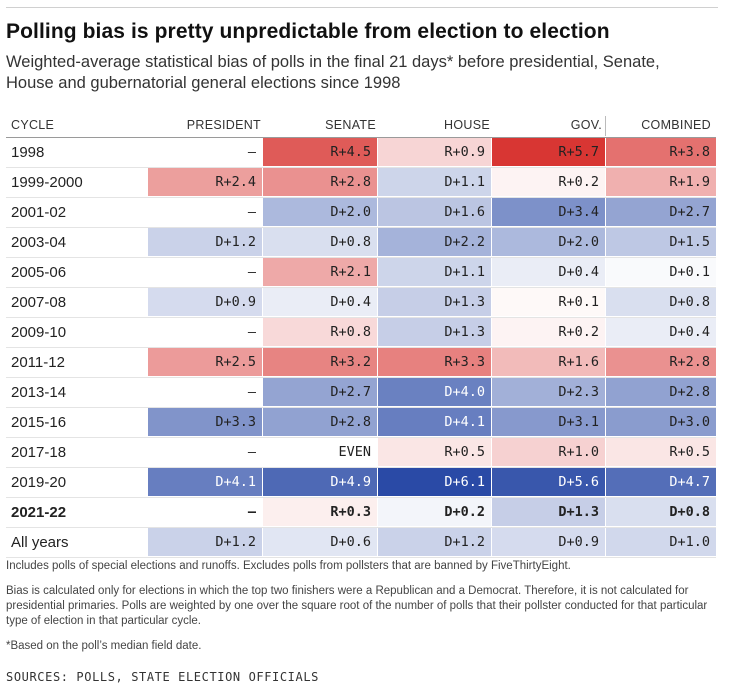 This screenshot has height=693, width=731. Describe the element at coordinates (434, 512) in the screenshot. I see `cell-house: D+0.2` at that location.